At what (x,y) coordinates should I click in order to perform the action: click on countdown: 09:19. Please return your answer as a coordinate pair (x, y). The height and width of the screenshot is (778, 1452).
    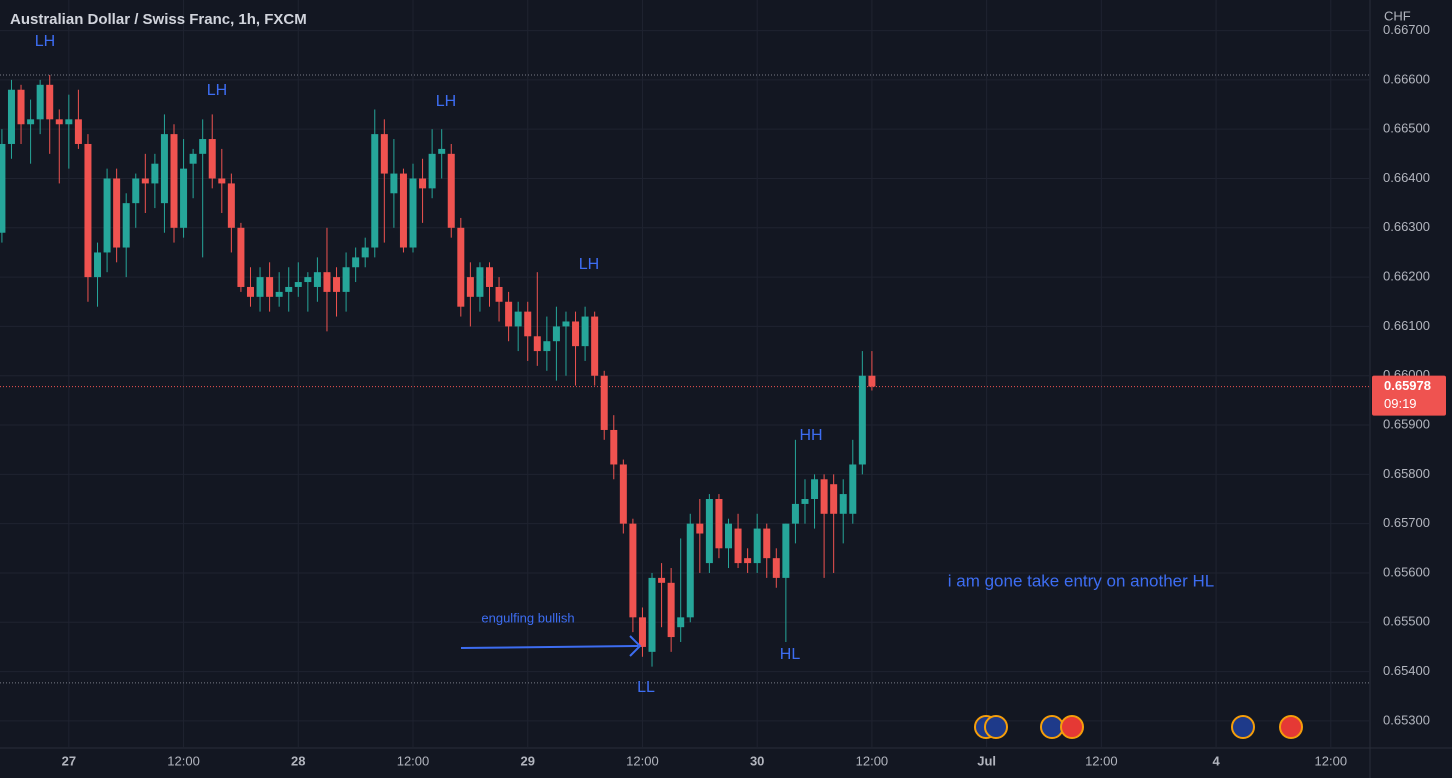
    Looking at the image, I should click on (1400, 403).